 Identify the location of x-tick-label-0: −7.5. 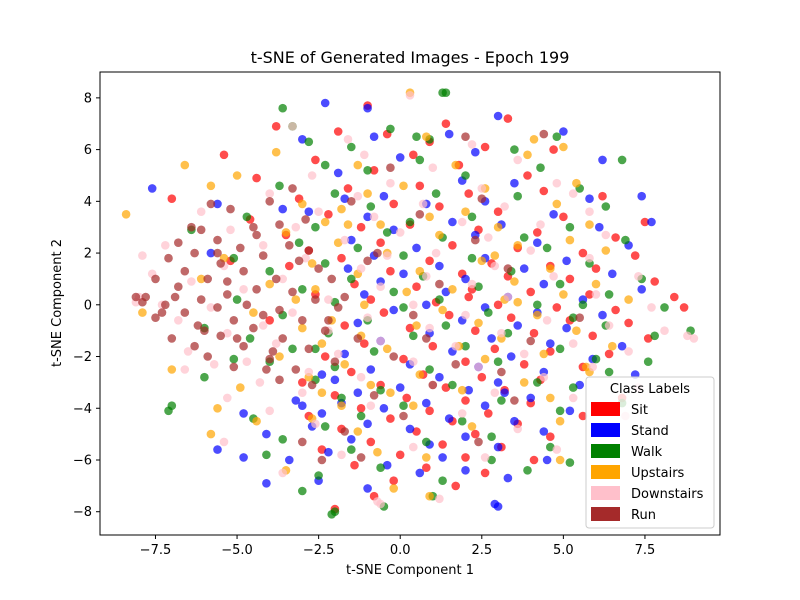
(156, 550).